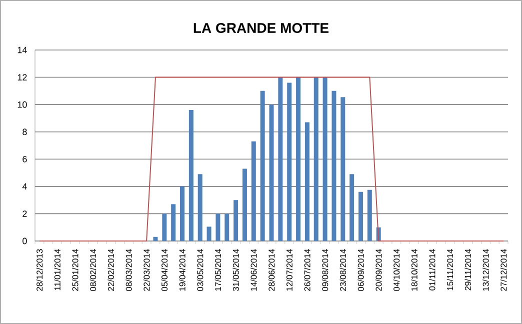 The image size is (522, 324). What do you see at coordinates (22, 77) in the screenshot?
I see `y-tick-label: 12` at bounding box center [22, 77].